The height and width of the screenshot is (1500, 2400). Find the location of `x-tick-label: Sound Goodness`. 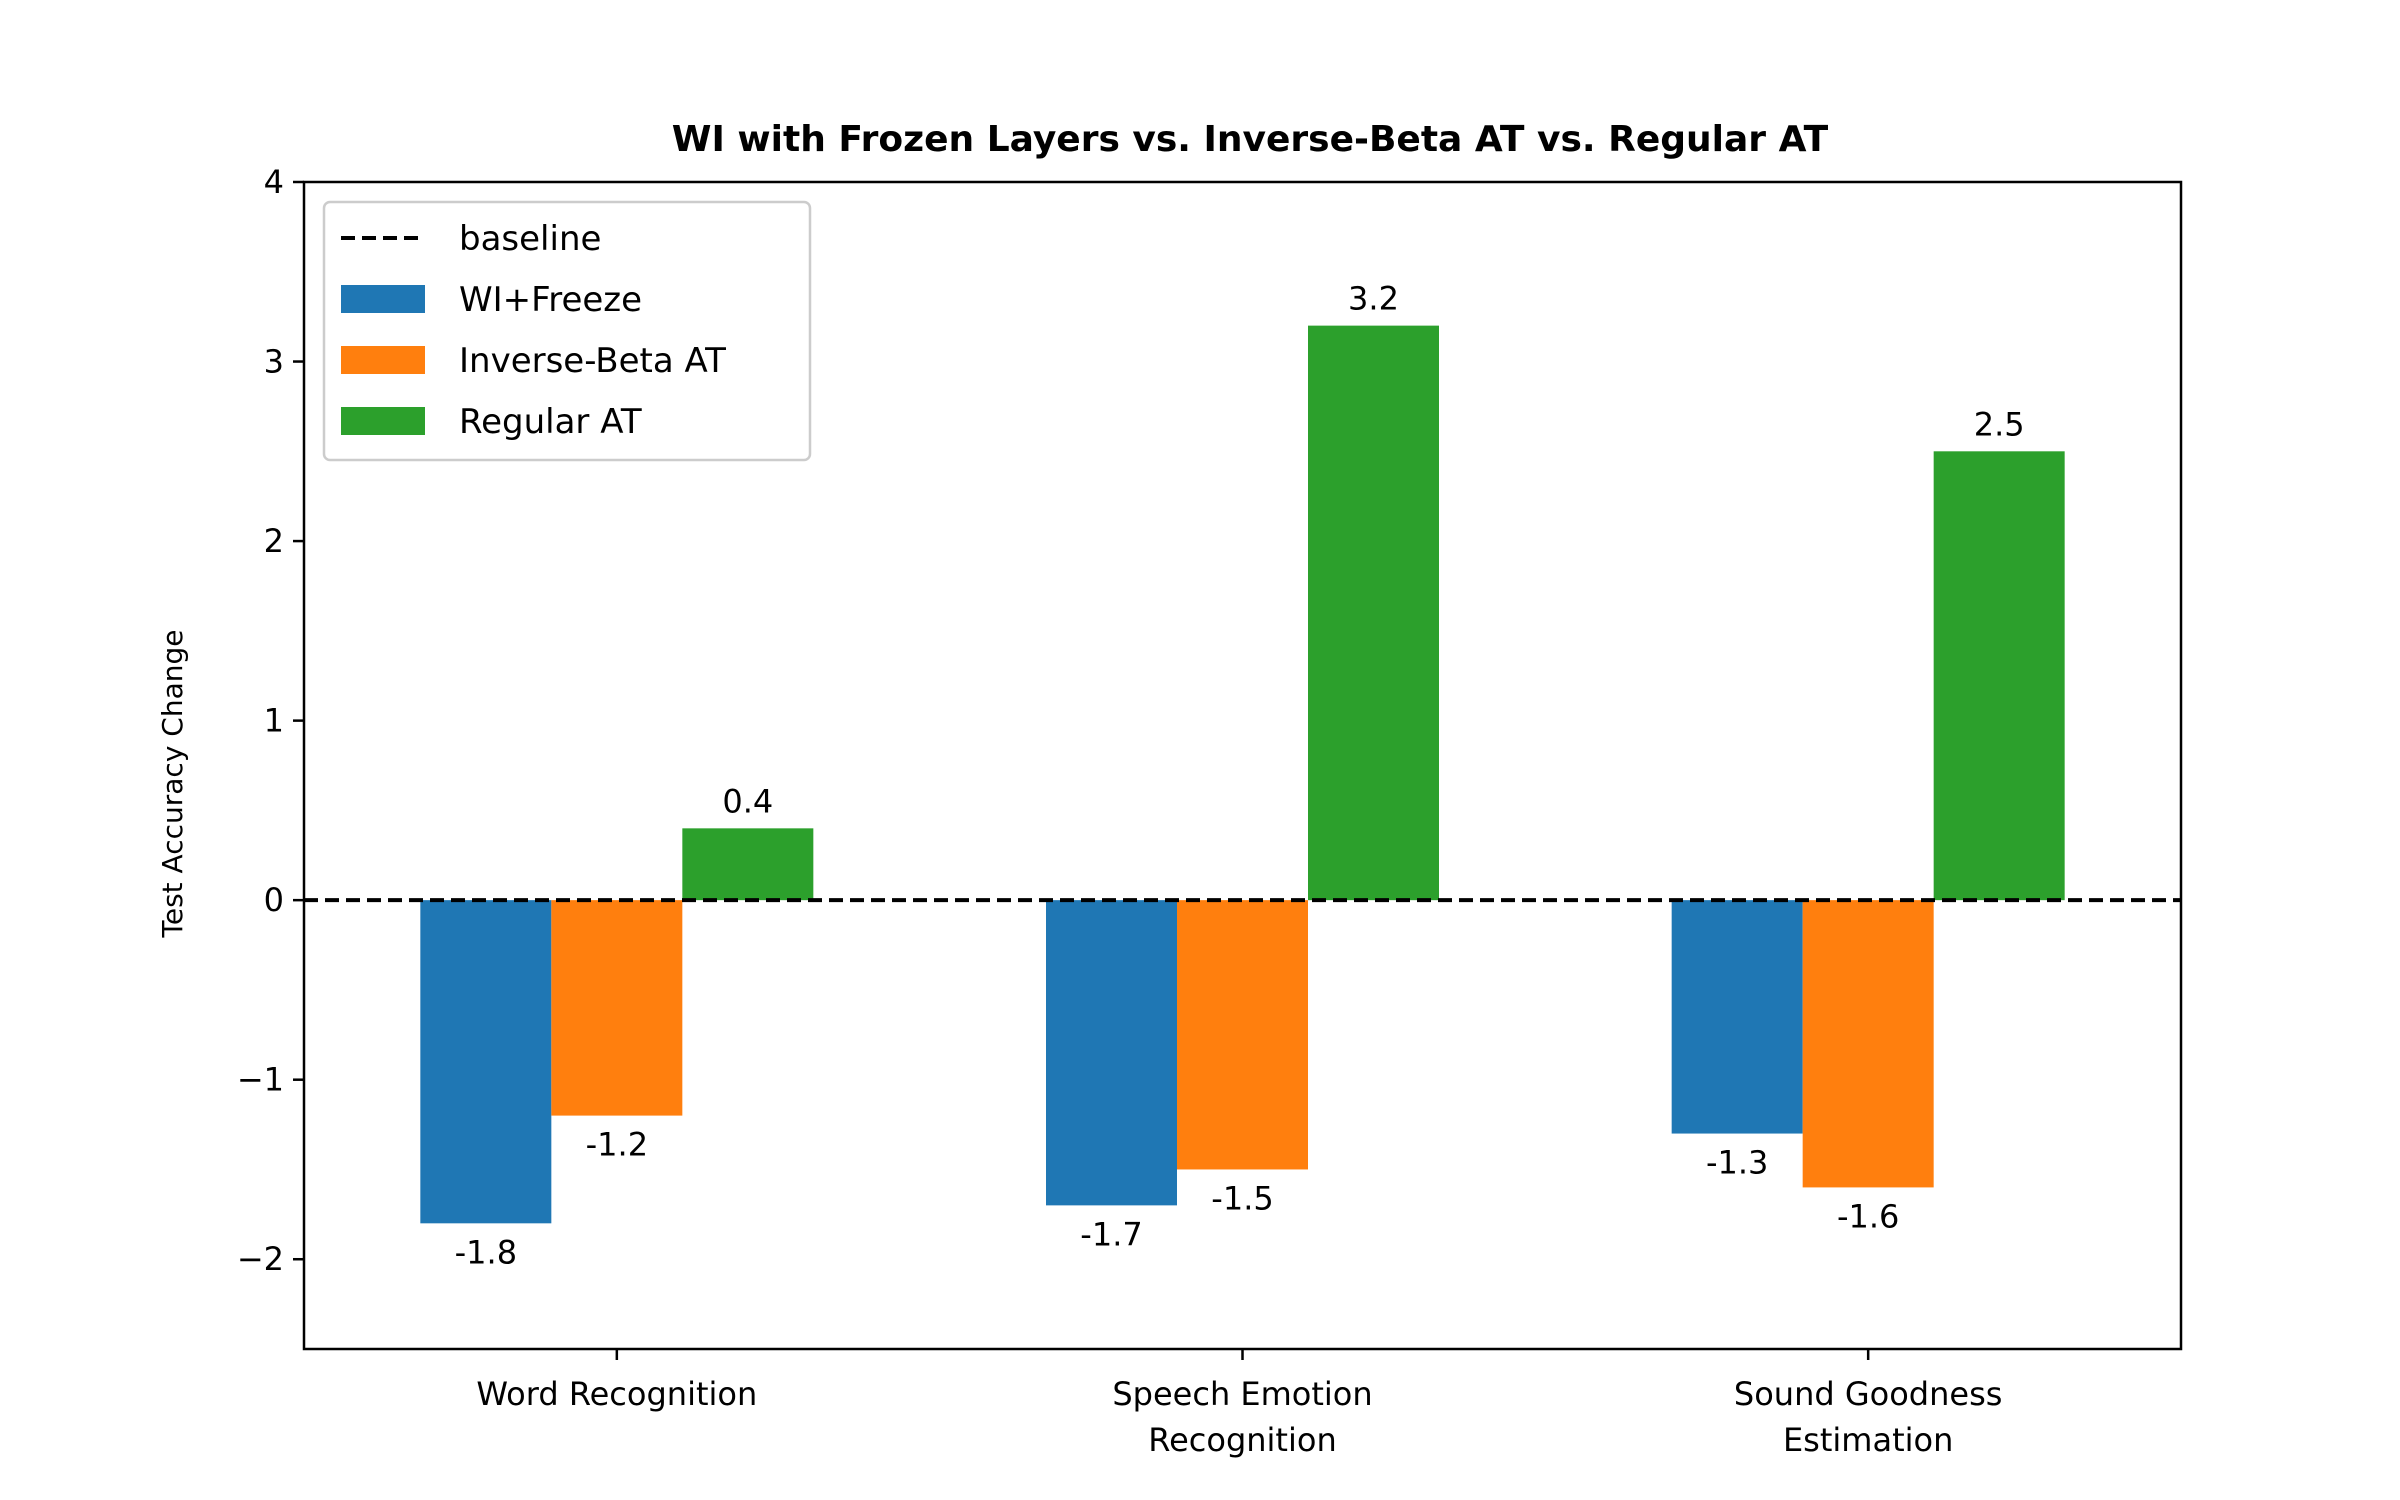

x-tick-label: Sound Goodness is located at coordinates (1868, 1394).